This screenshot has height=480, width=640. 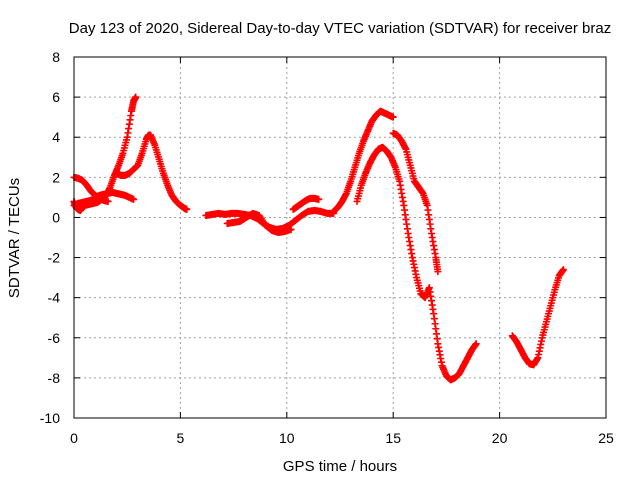 What do you see at coordinates (50, 418) in the screenshot?
I see `y-tick-label: -10` at bounding box center [50, 418].